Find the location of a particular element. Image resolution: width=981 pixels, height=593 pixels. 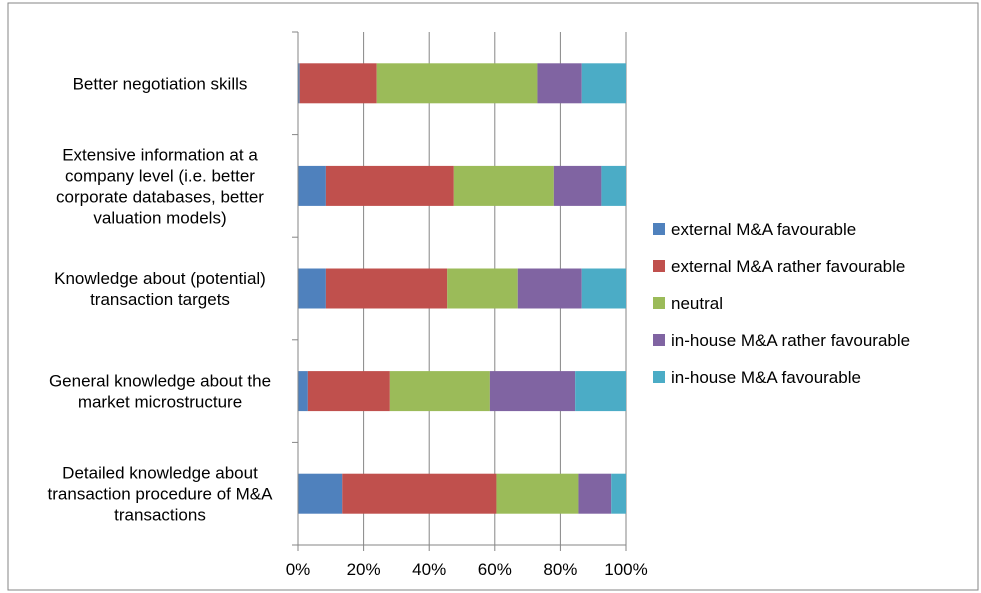

category-label-line: transaction procedure of M&A is located at coordinates (161, 494).